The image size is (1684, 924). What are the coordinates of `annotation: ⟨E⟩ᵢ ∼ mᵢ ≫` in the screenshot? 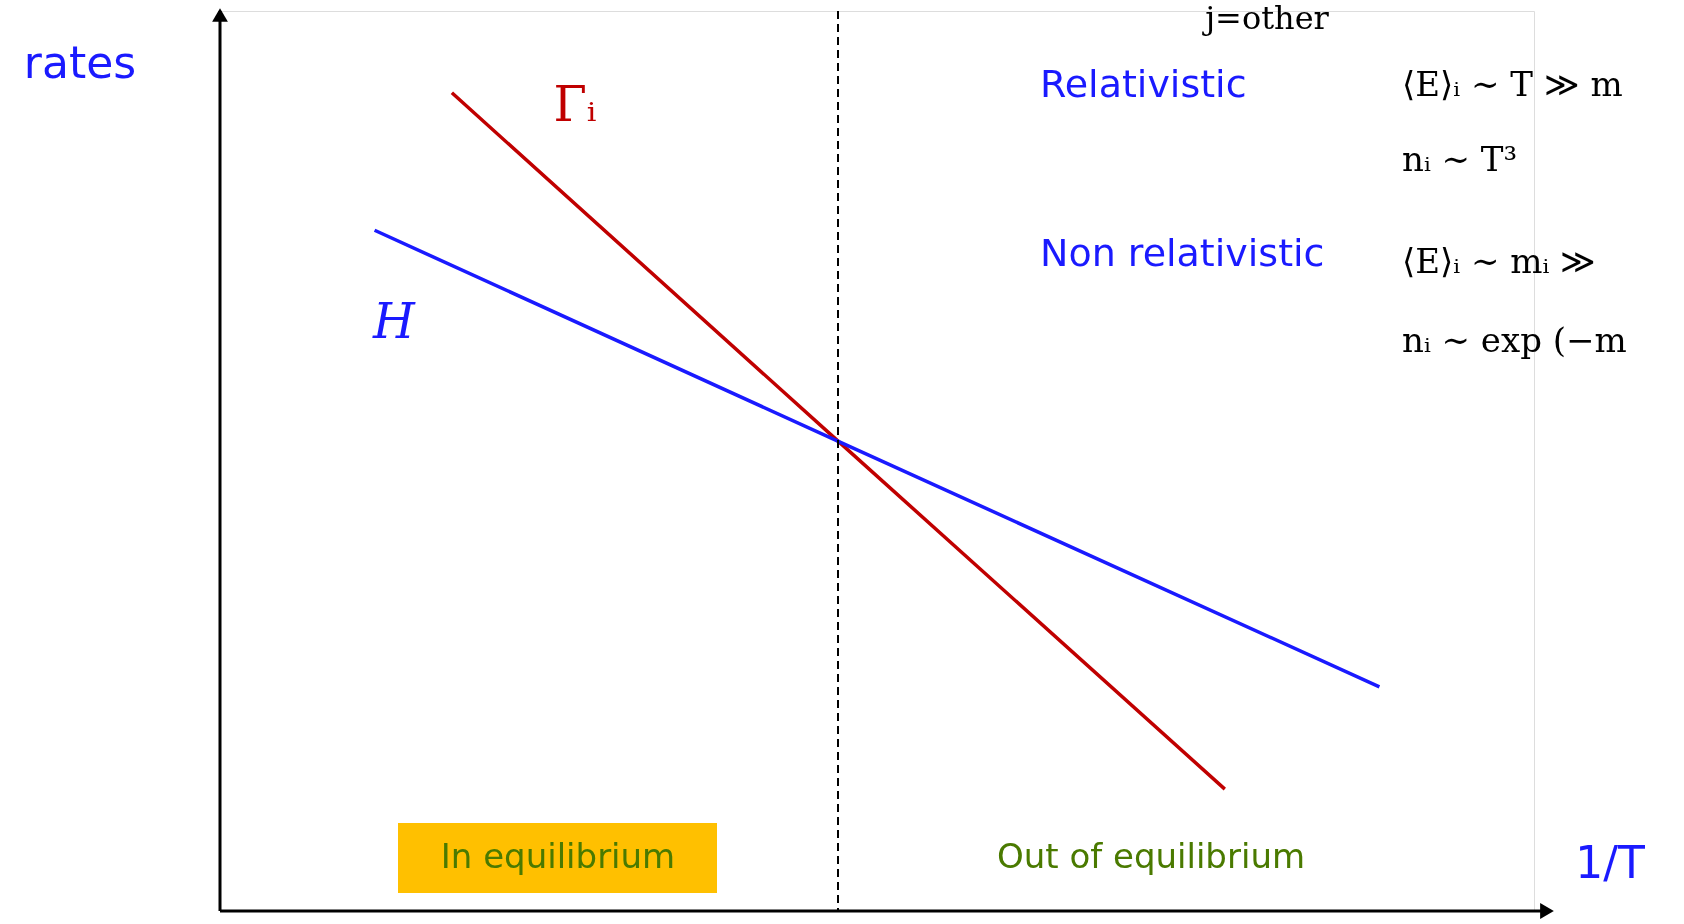 It's located at (1499, 261).